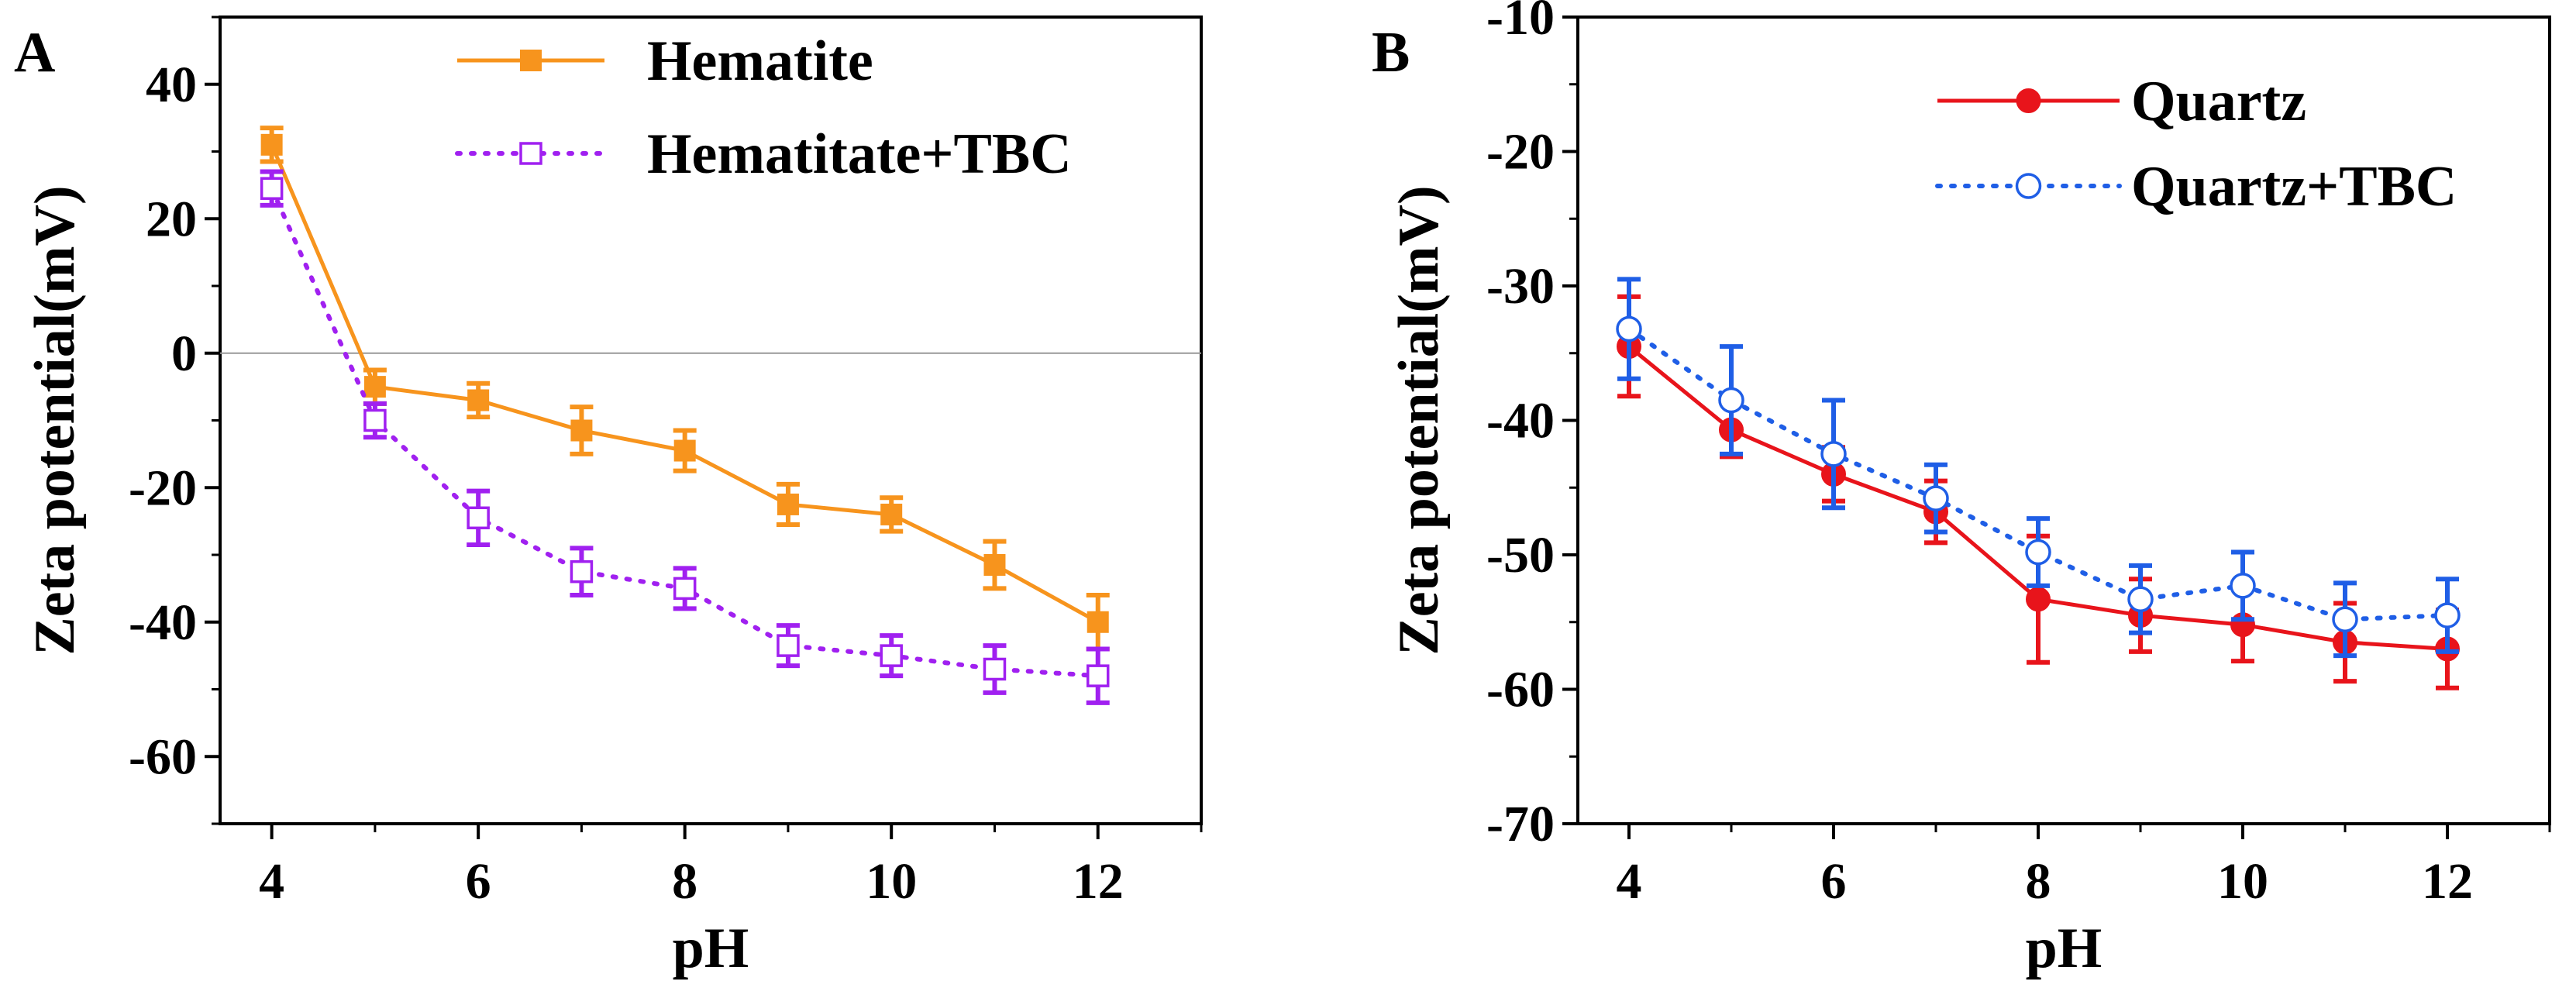  I want to click on y-tick-label: 20, so click(171, 219).